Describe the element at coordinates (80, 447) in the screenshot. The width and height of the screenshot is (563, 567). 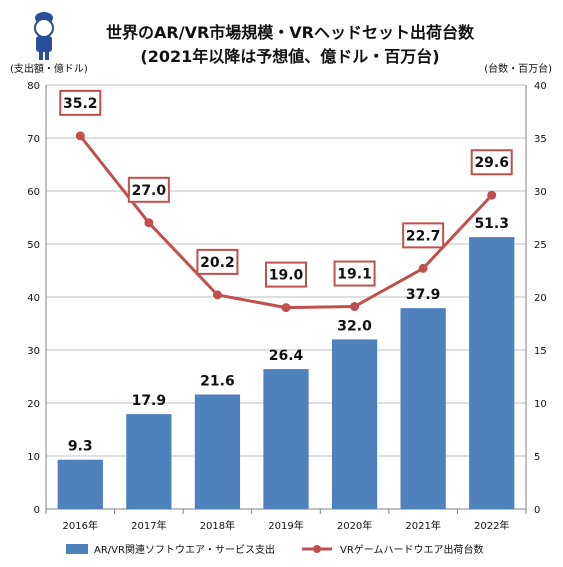
I see `bar-data-label: 9.3` at that location.